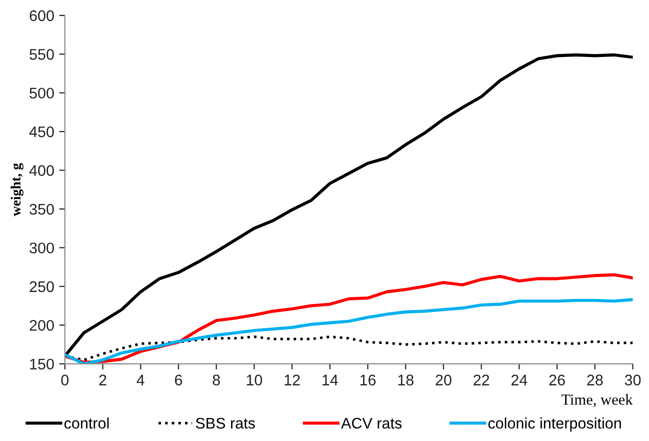 This screenshot has height=441, width=649. Describe the element at coordinates (178, 380) in the screenshot. I see `x-tick-label: 6` at that location.